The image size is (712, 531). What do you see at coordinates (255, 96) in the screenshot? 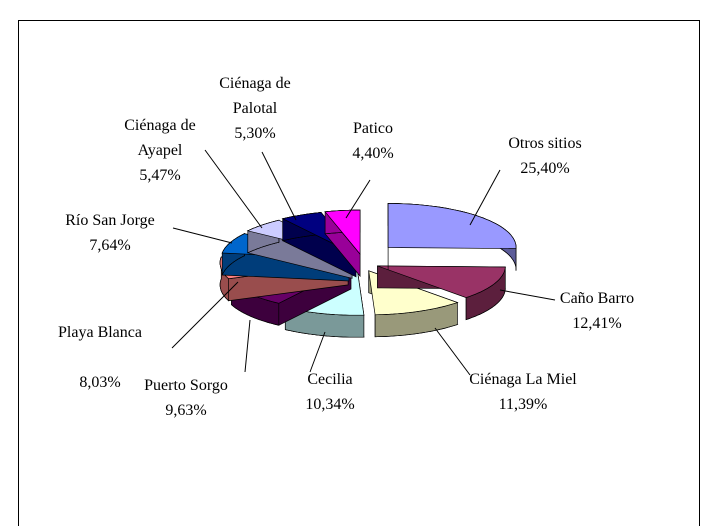
I see `data-label-name: Ciénaga de Palotal` at bounding box center [255, 96].